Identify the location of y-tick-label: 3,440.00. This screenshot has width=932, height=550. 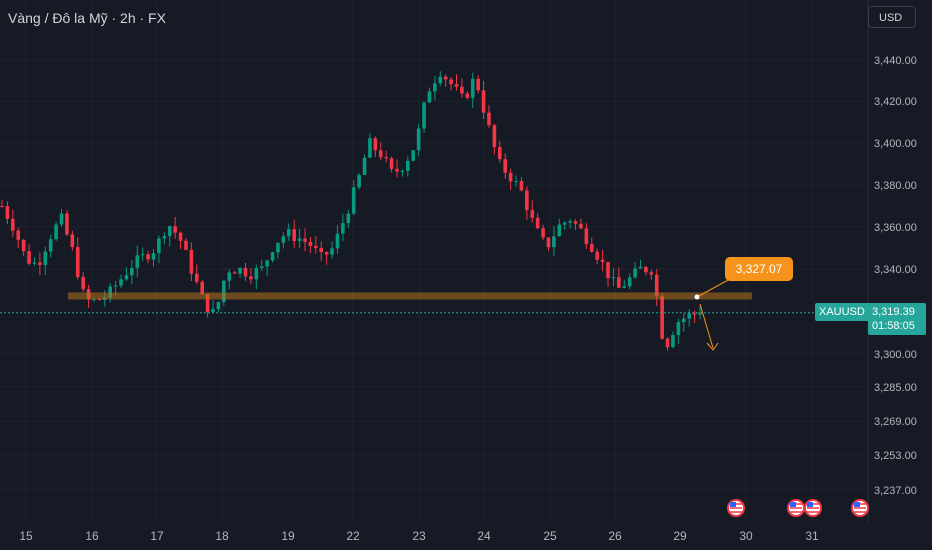
(895, 61).